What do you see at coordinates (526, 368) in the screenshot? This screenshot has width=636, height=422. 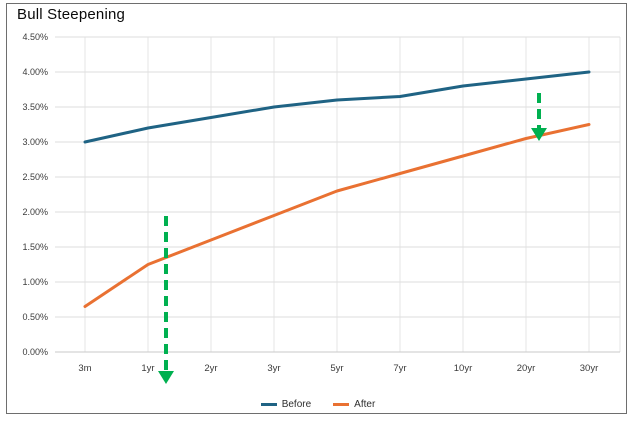 I see `x-axis-tick-label: 20yr` at bounding box center [526, 368].